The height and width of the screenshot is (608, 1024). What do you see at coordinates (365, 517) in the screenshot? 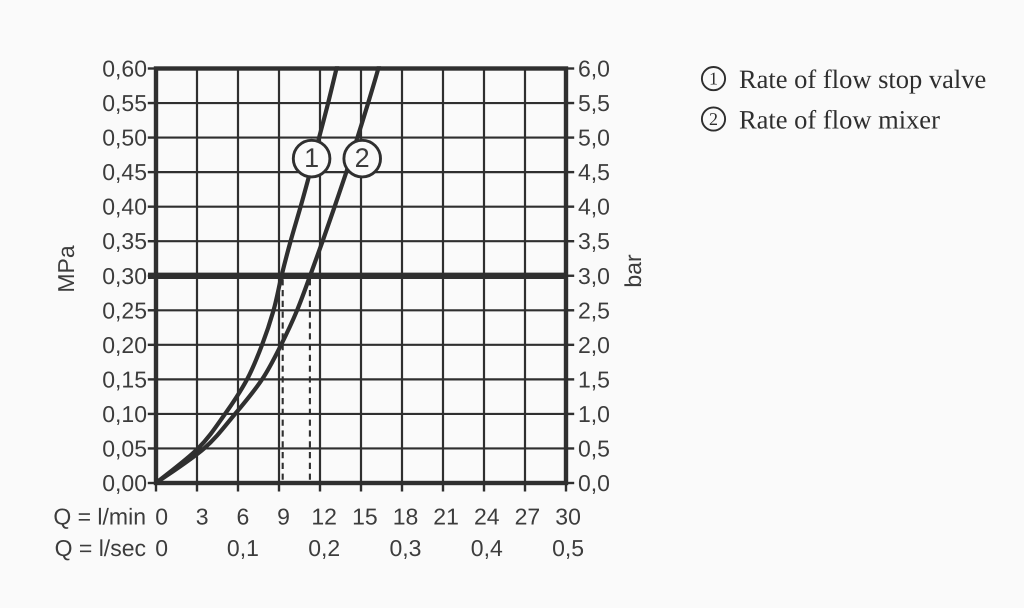
I see `svg-text: 15` at bounding box center [365, 517].